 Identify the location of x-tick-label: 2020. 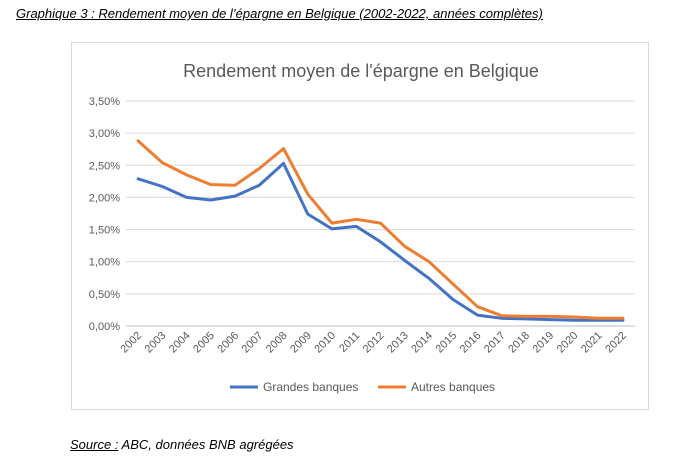
(568, 343).